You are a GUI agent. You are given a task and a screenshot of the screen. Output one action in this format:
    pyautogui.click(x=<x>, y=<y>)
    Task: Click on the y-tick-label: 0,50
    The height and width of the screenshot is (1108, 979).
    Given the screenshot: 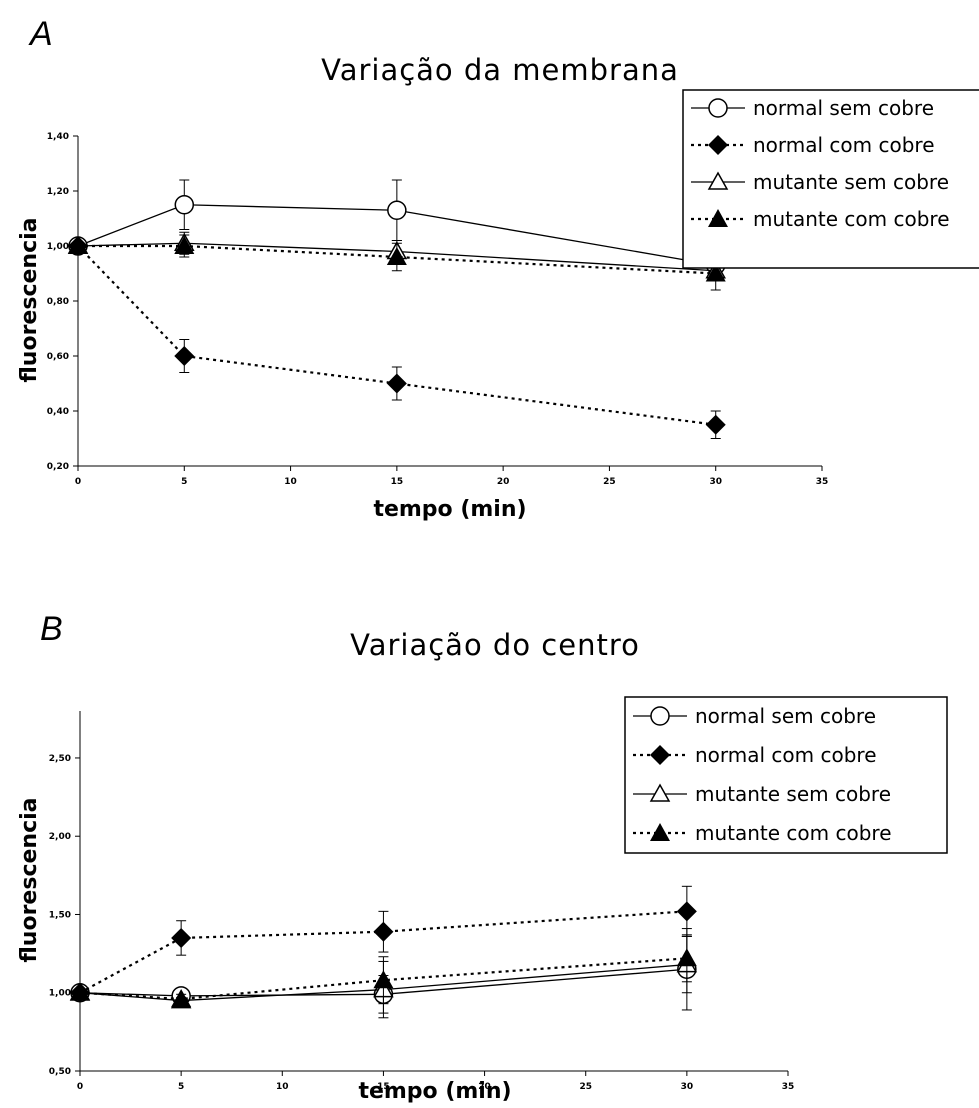 What is the action you would take?
    pyautogui.click(x=60, y=1072)
    